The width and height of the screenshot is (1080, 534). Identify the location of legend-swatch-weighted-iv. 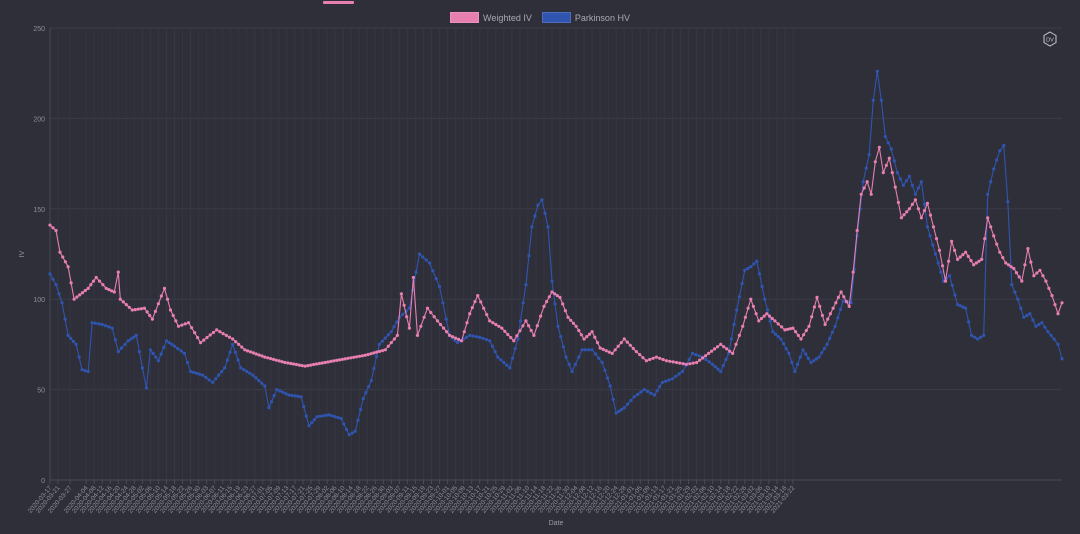
(465, 17).